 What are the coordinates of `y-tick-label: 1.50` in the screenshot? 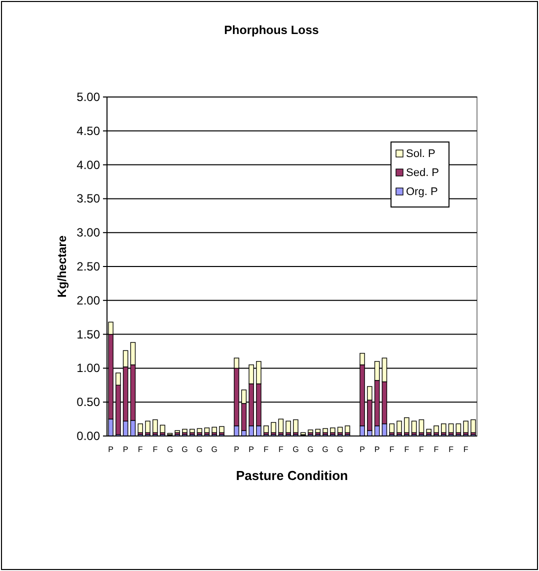 It's located at (88, 334).